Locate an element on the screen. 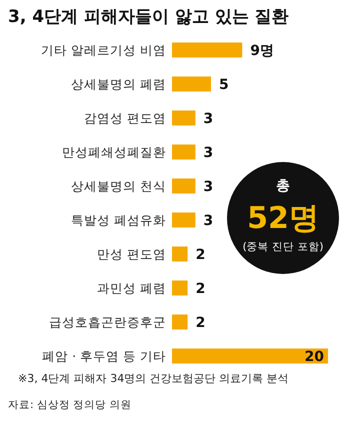  annotation: ※3, 4단계 피해자 34명의 건강보험공단 의료기록 분석 is located at coordinates (153, 378).